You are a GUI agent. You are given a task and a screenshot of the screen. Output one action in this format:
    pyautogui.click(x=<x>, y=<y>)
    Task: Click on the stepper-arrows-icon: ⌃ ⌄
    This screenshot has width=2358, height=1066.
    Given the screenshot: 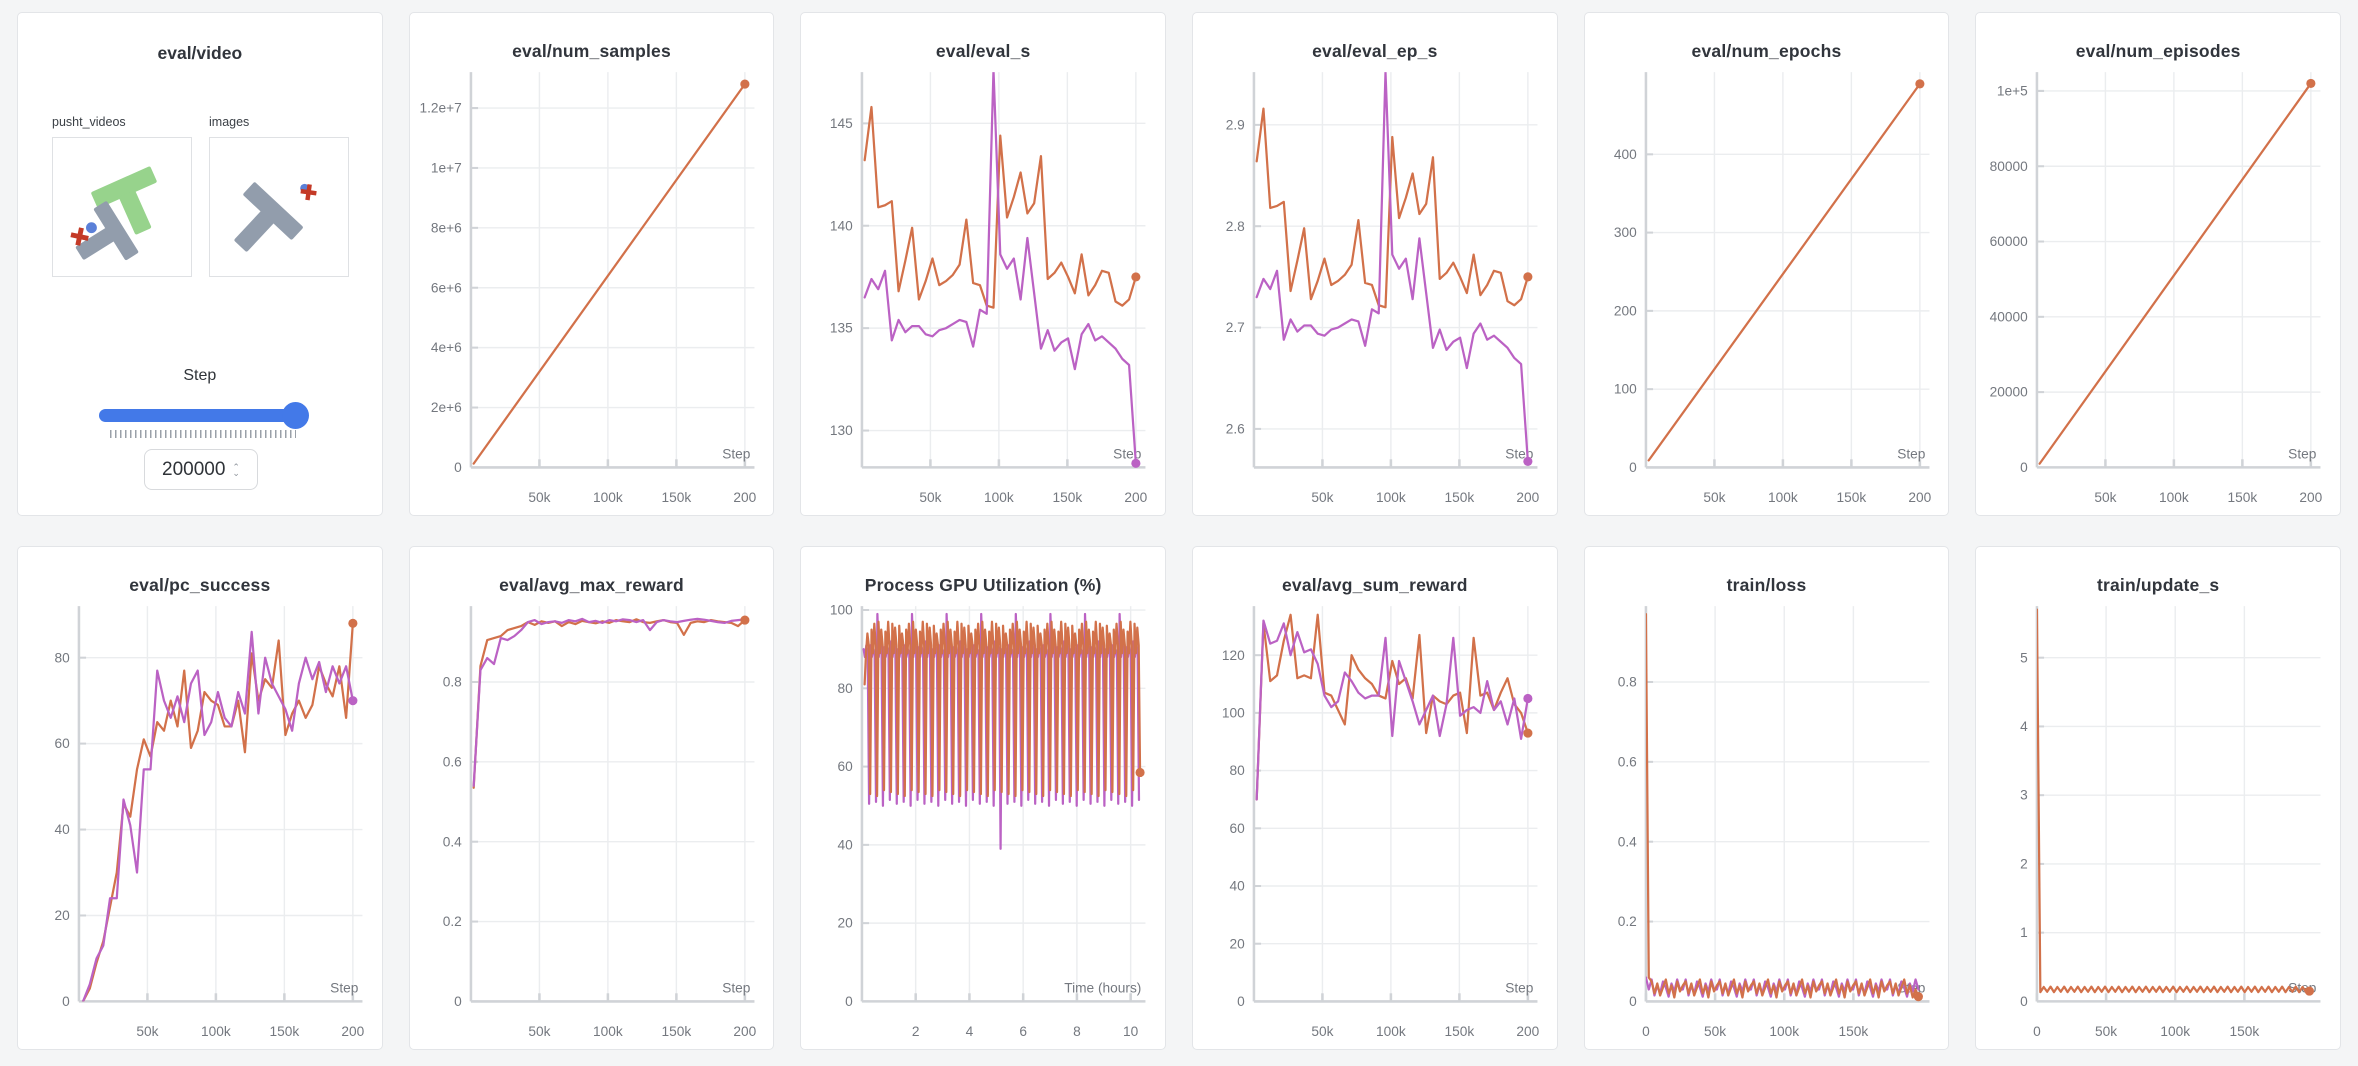 What is the action you would take?
    pyautogui.click(x=236, y=469)
    